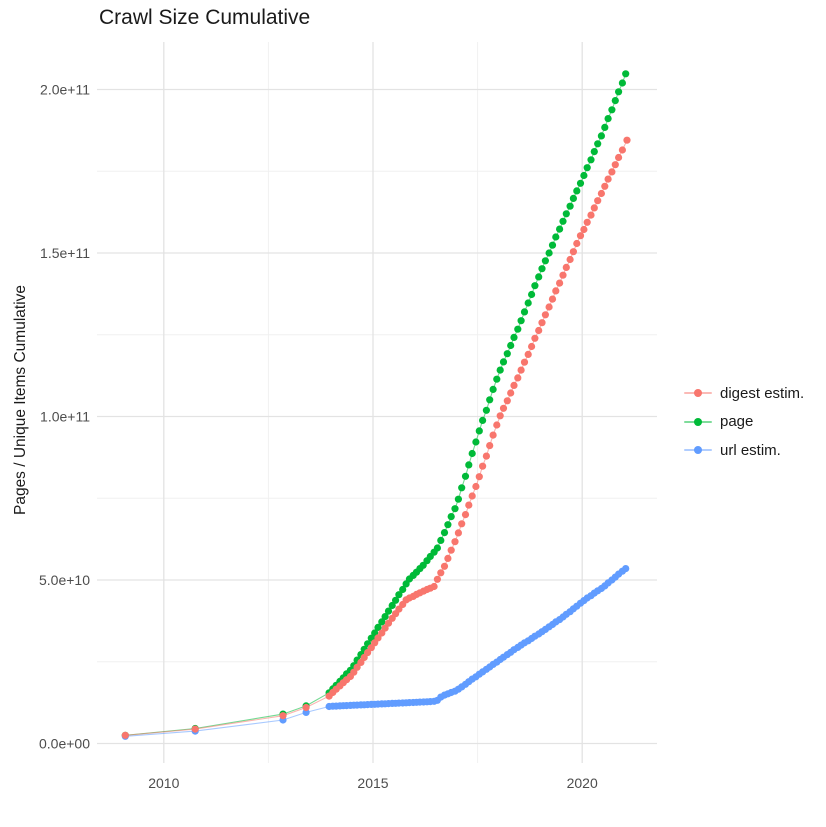 The height and width of the screenshot is (827, 826). I want to click on legend: digest estim. page url estim., so click(744, 422).